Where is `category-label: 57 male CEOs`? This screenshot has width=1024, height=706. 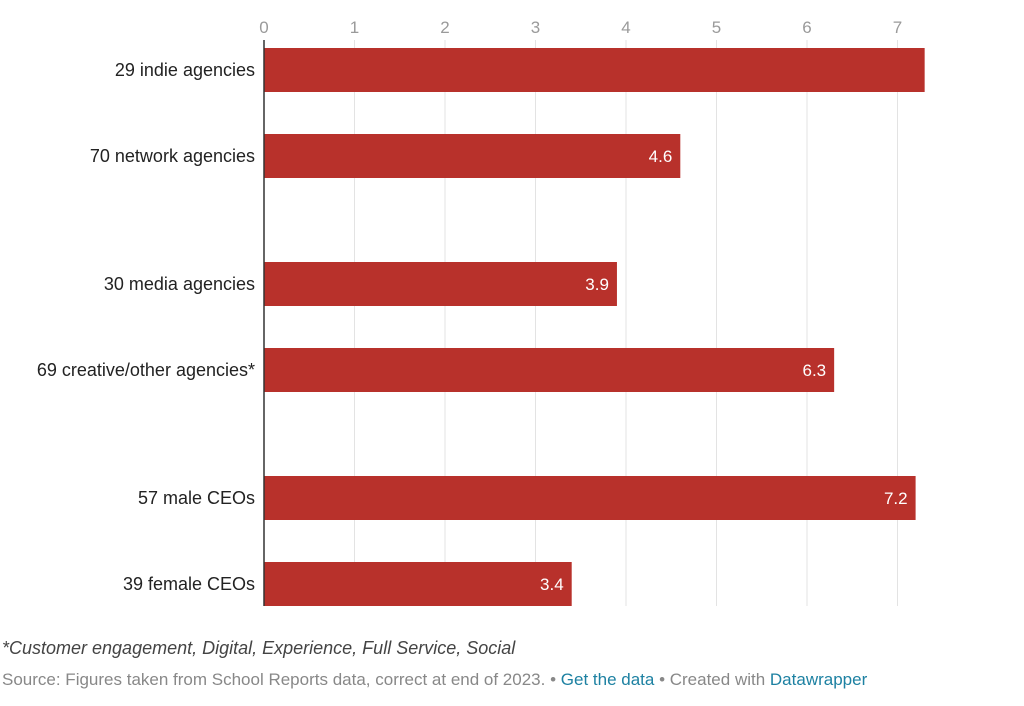
category-label: 57 male CEOs is located at coordinates (196, 498).